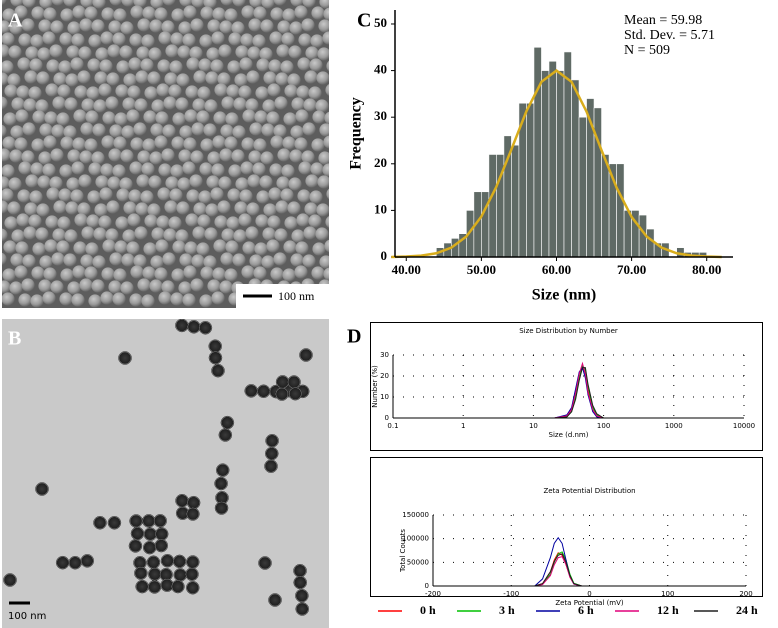  Describe the element at coordinates (603, 426) in the screenshot. I see `x-tick-label: 100` at that location.